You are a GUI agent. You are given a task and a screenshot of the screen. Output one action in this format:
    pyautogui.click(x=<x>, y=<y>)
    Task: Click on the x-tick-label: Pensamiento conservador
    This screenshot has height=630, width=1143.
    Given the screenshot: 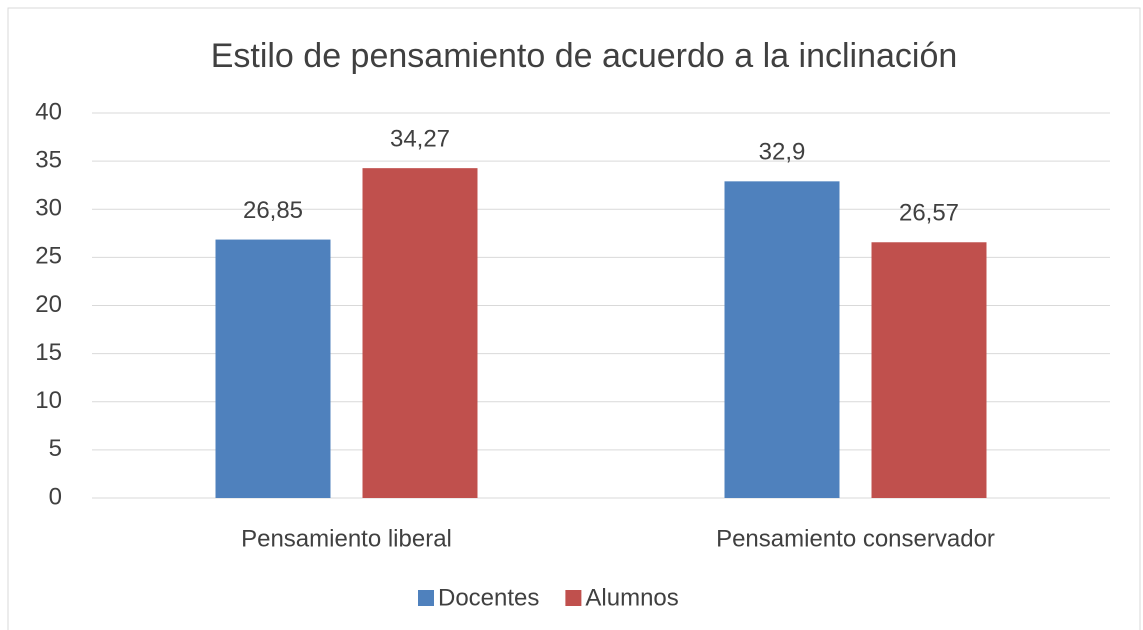 What is the action you would take?
    pyautogui.click(x=855, y=538)
    